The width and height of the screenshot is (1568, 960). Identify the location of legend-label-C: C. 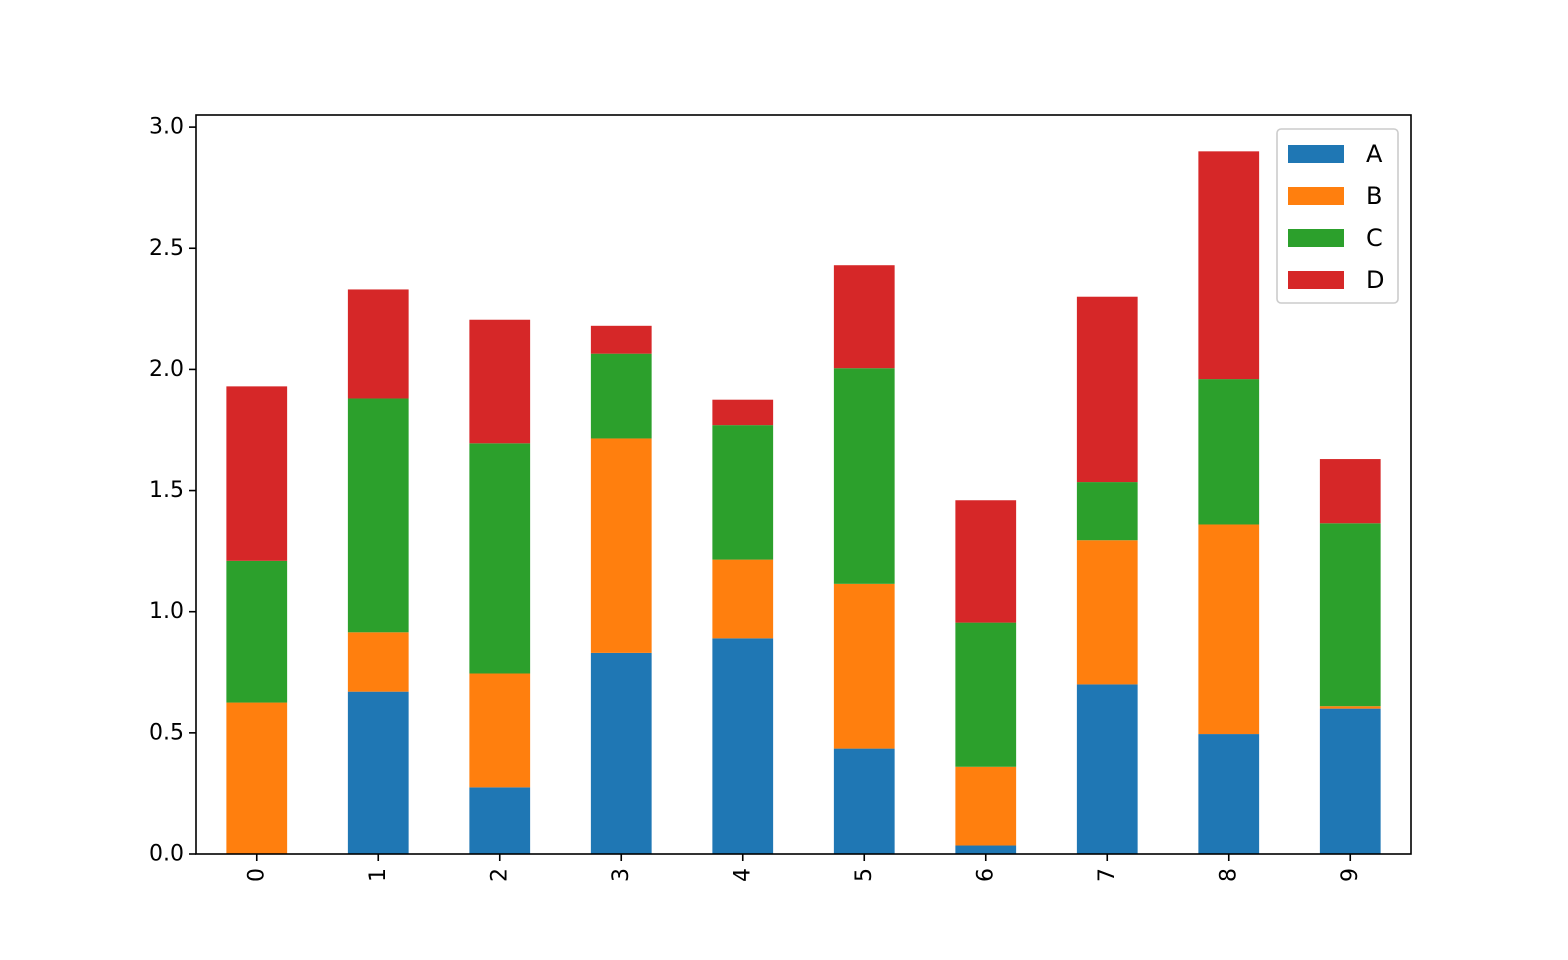
(1374, 238).